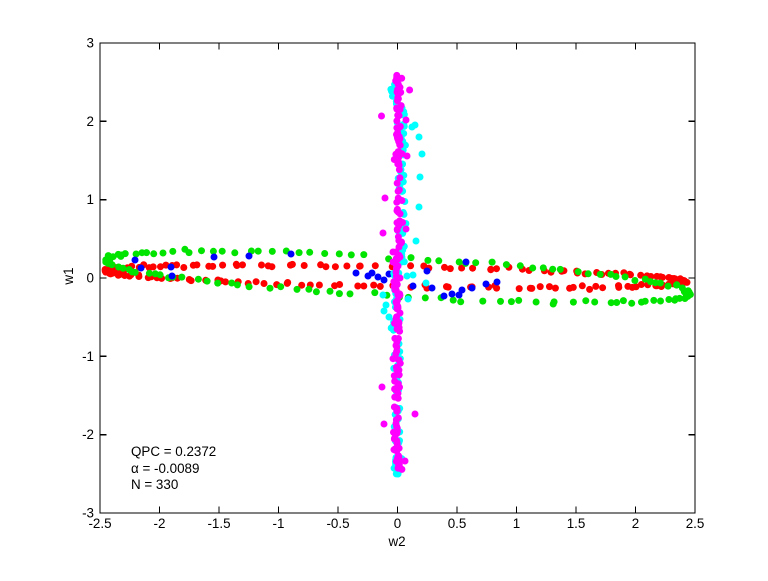  Describe the element at coordinates (695, 523) in the screenshot. I see `svg-text: 2.5` at that location.